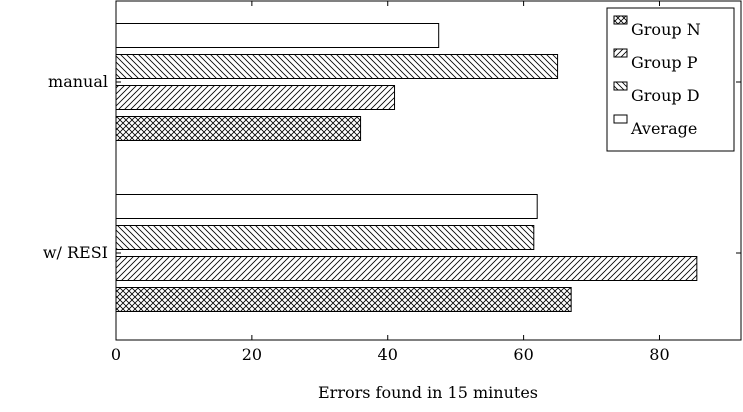 This screenshot has width=743, height=412. I want to click on bar-group-d-manual, so click(337, 66).